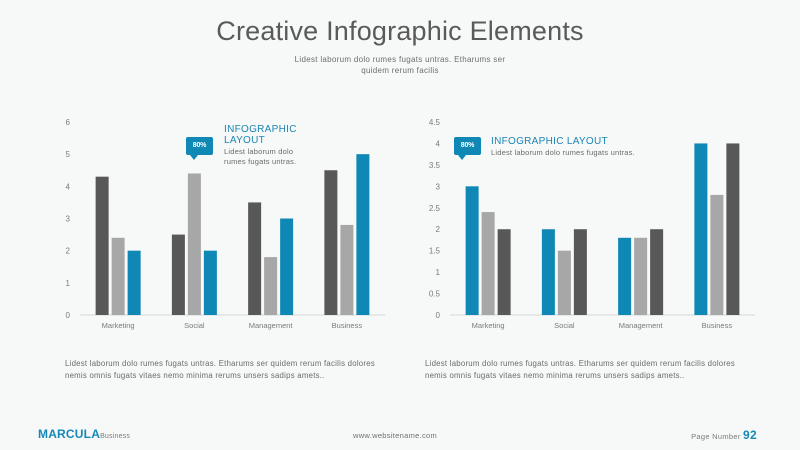 This screenshot has height=450, width=800. What do you see at coordinates (549, 141) in the screenshot?
I see `right-callout-title: INFOGRAPHIC LAYOUT` at bounding box center [549, 141].